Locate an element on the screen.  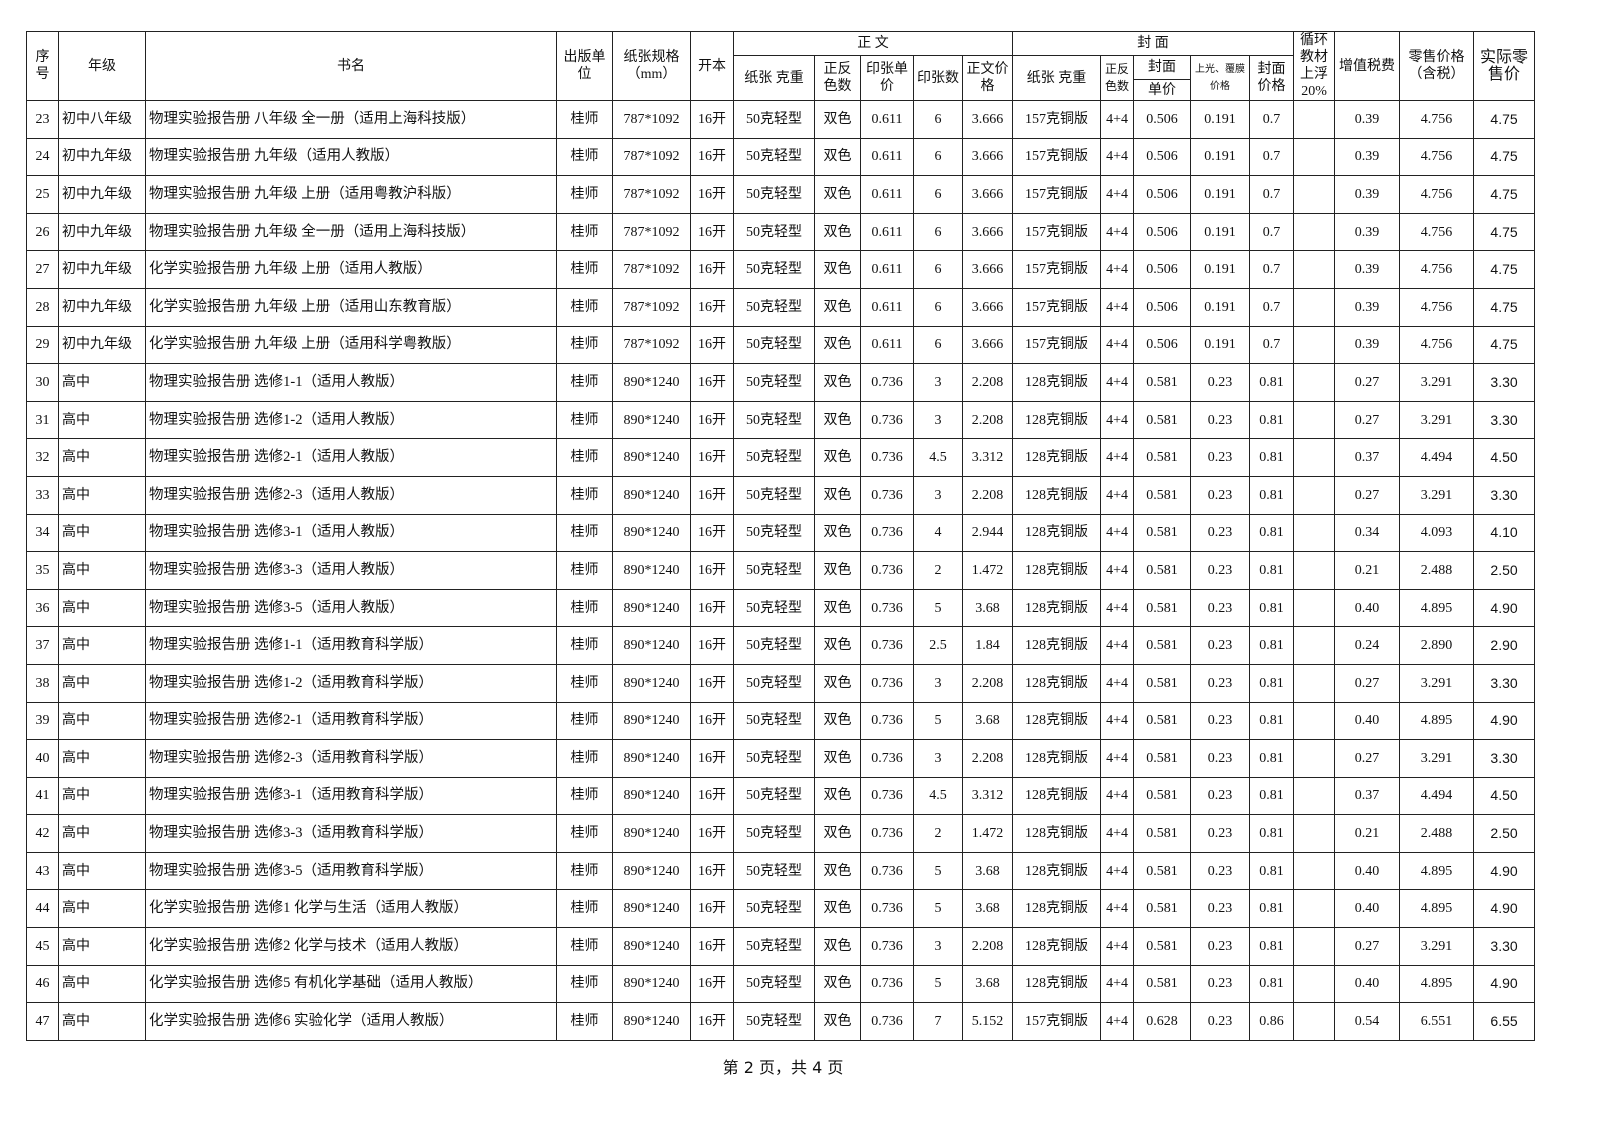
cell-vat: 0.54 is located at coordinates (1367, 1021).